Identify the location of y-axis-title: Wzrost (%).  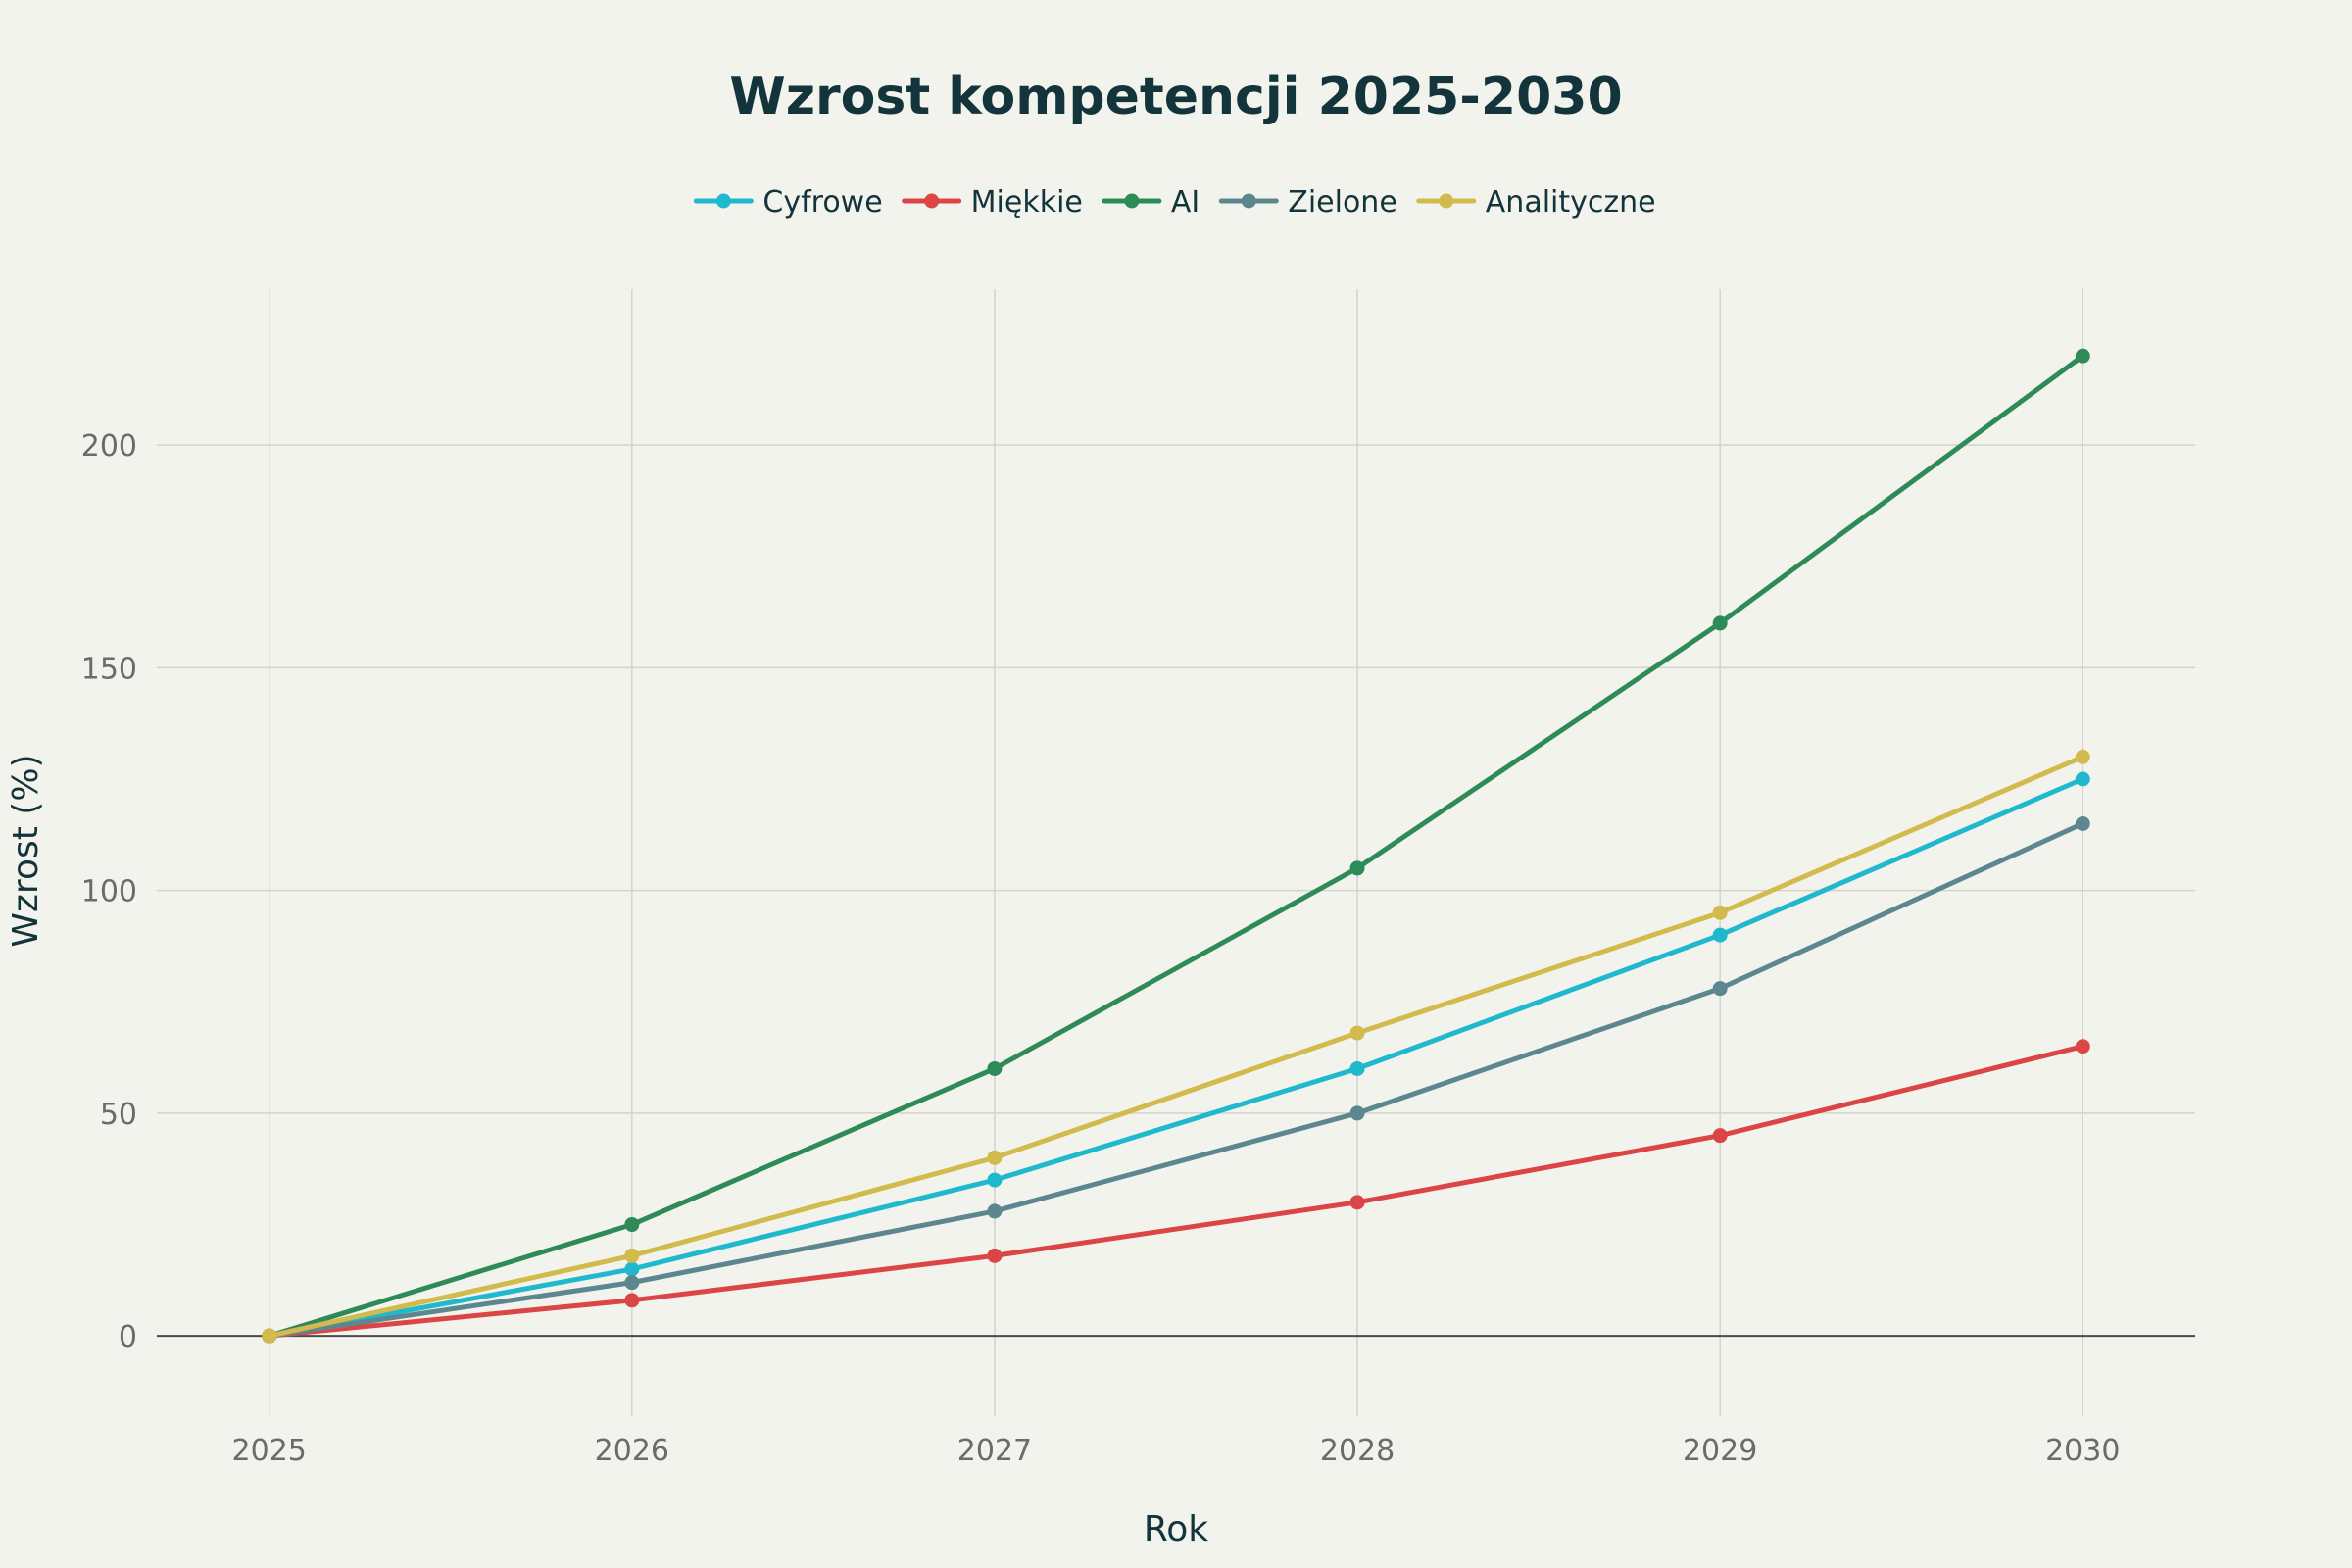
(26, 850).